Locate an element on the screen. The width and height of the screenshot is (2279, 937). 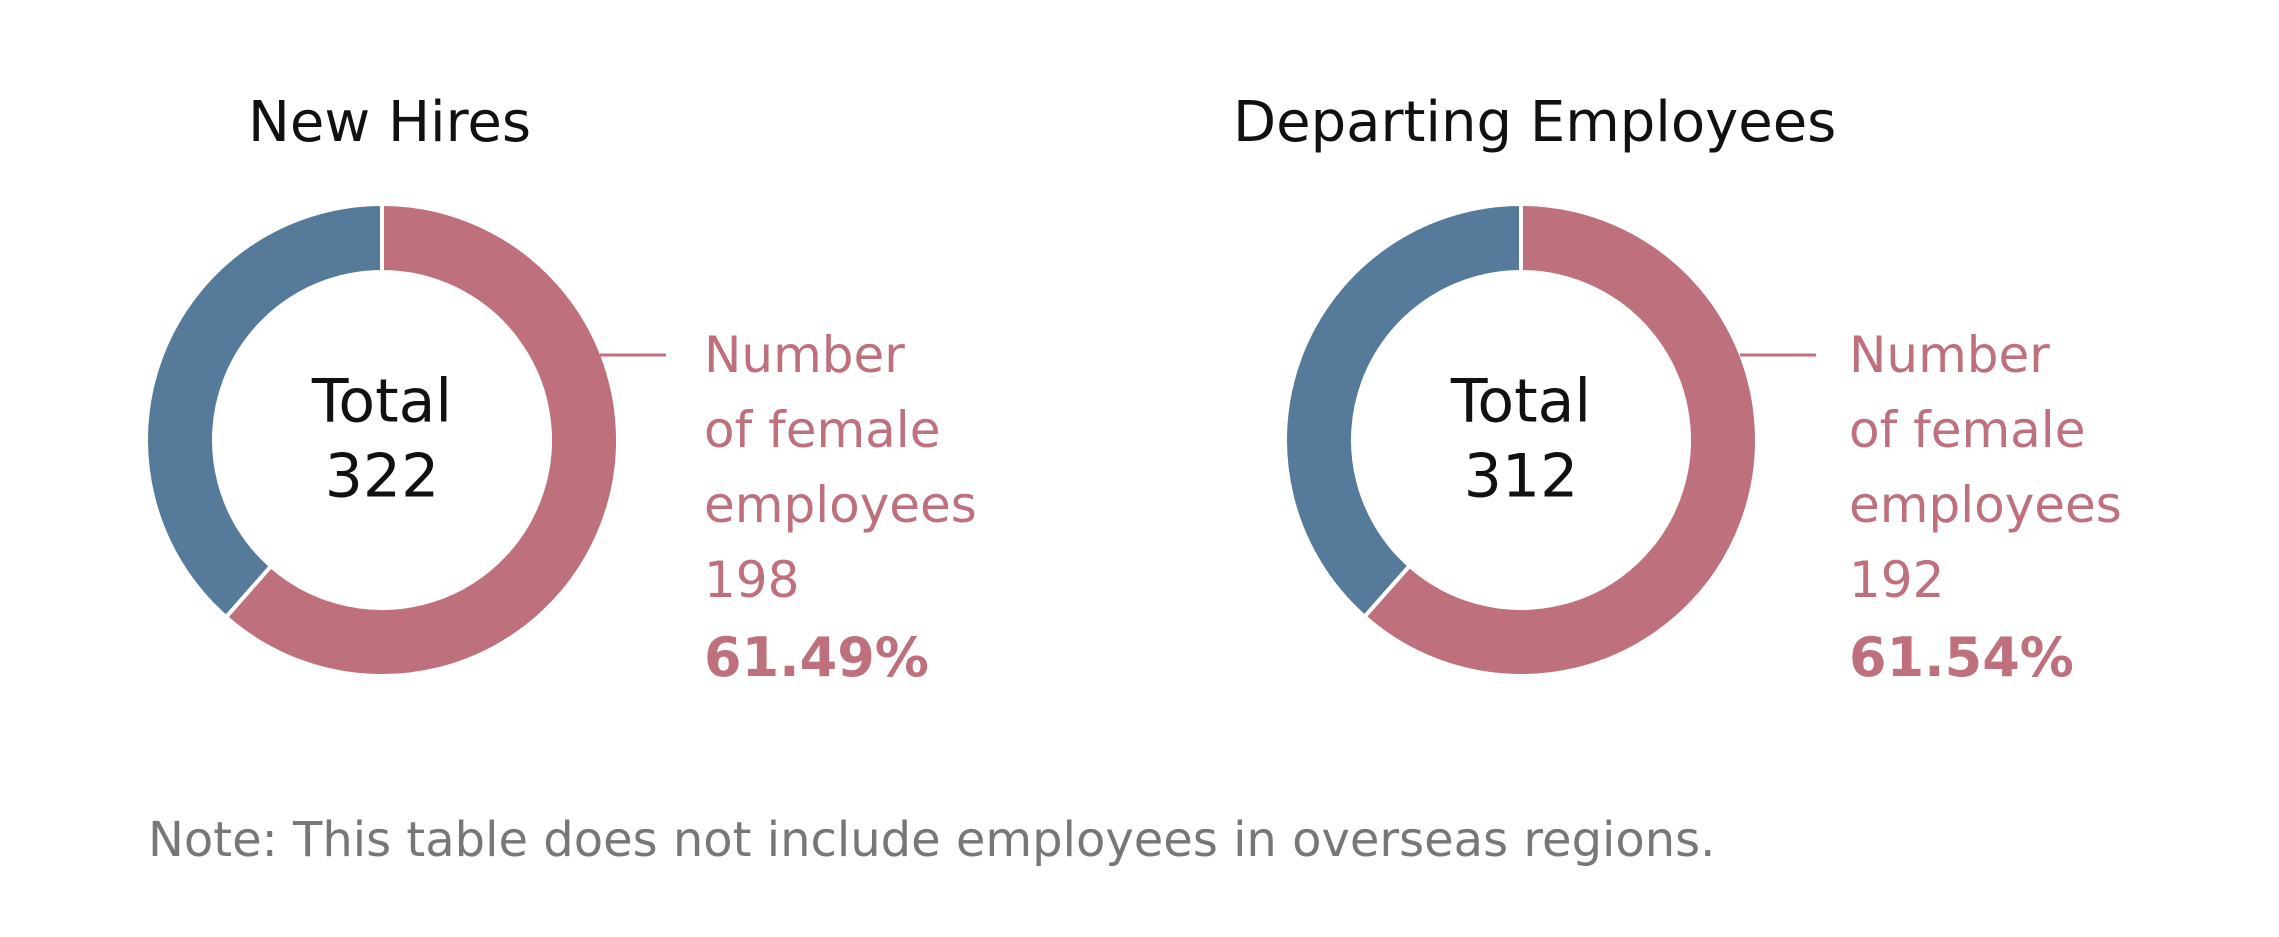
callout-female-new-hires: Number of female employees 198 61.49% is located at coordinates (840, 508).